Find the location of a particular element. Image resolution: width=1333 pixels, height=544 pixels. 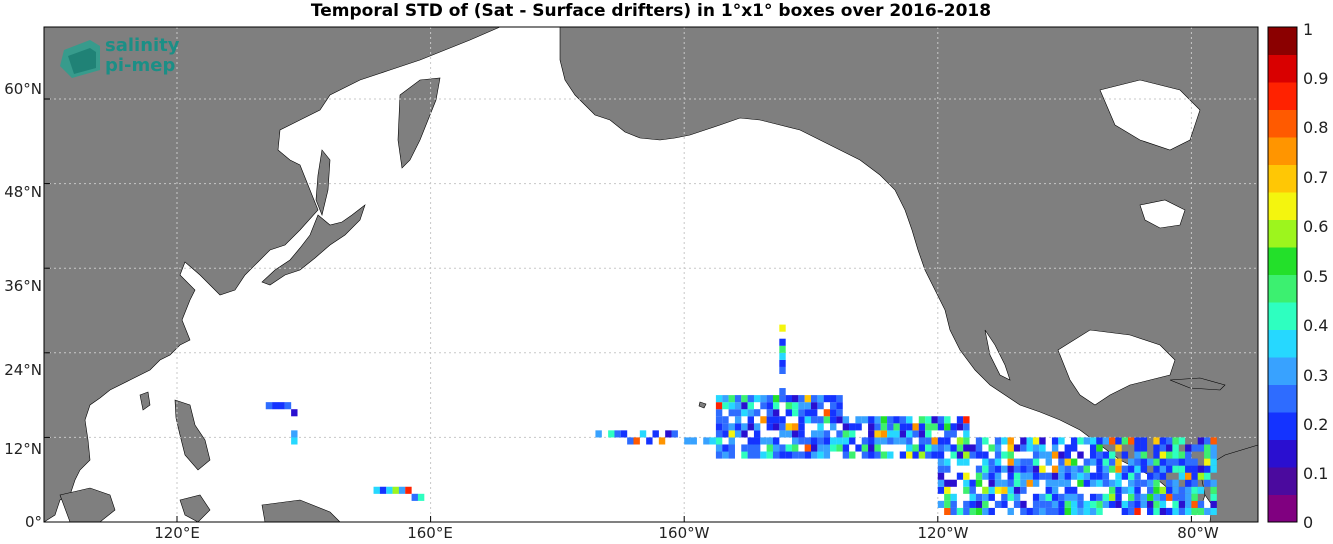

colorbar-label-0.7: 0.7 is located at coordinates (1316, 177).